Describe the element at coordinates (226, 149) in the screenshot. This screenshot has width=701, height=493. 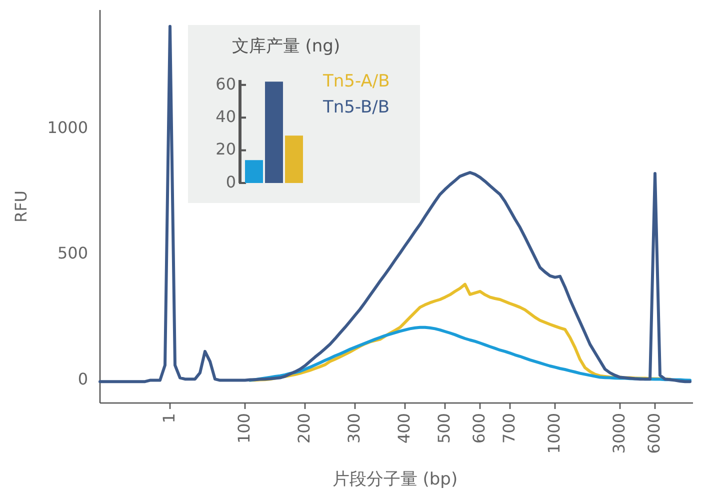
I see `y-tick-label: 20` at that location.